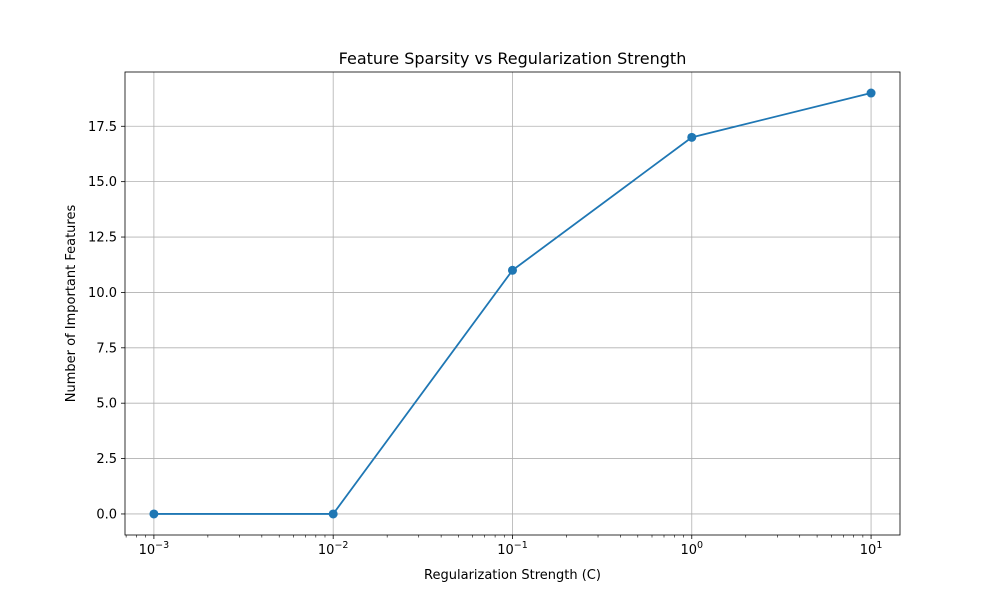  What do you see at coordinates (871, 549) in the screenshot?
I see `x-tick-label: 10¹` at bounding box center [871, 549].